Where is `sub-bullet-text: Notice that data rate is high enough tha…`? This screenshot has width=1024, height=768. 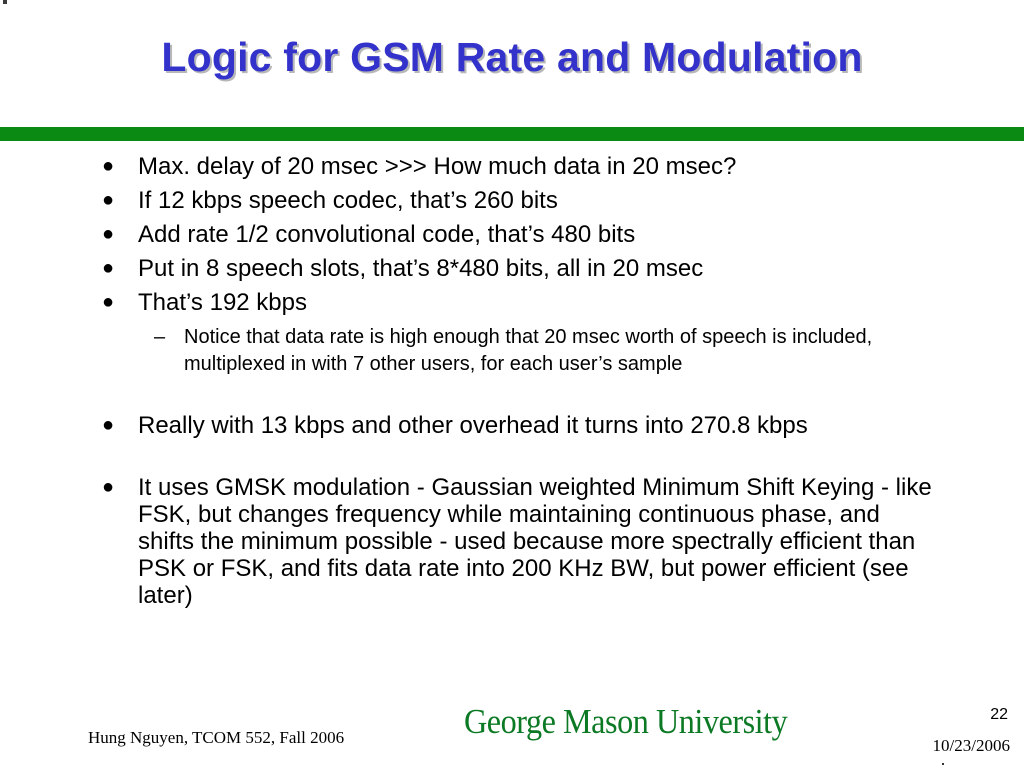
sub-bullet-text: Notice that data rate is high enough tha… is located at coordinates (528, 350).